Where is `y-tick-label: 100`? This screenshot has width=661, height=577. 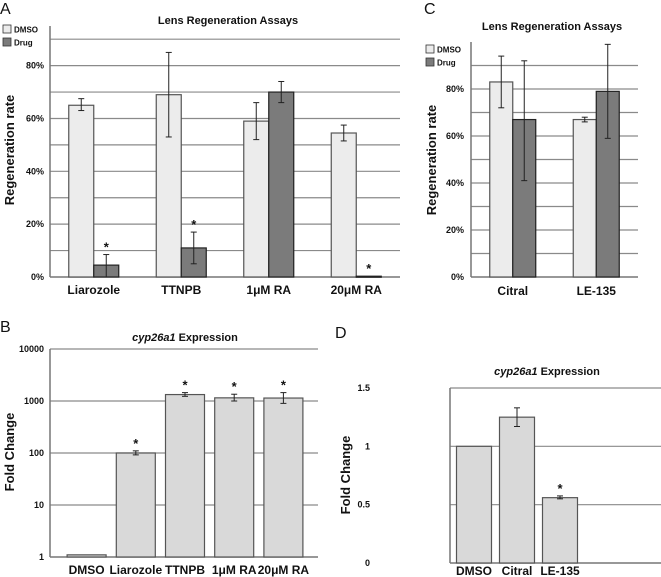
y-tick-label: 100 is located at coordinates (36, 453).